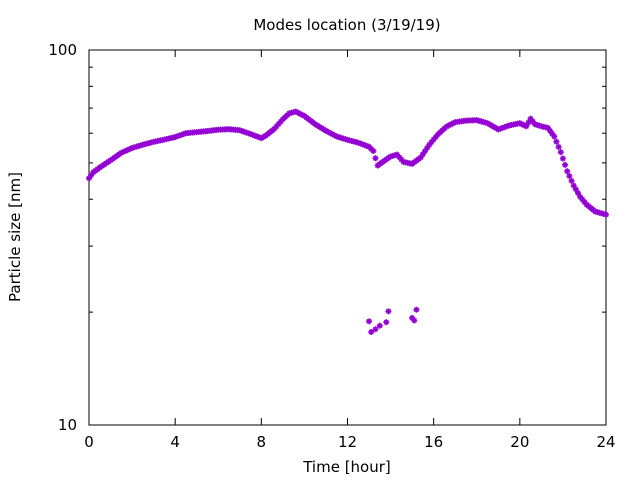  What do you see at coordinates (175, 442) in the screenshot?
I see `x-tick-label: 4` at bounding box center [175, 442].